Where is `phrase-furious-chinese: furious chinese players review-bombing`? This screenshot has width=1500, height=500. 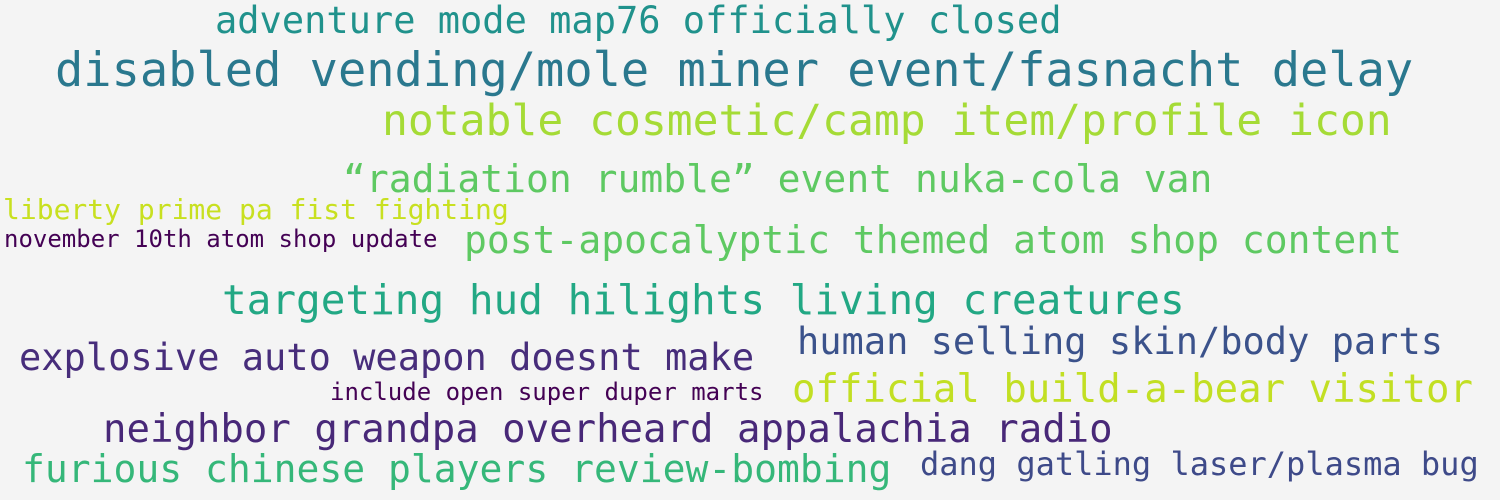
phrase-furious-chinese: furious chinese players review-bombing is located at coordinates (457, 469).